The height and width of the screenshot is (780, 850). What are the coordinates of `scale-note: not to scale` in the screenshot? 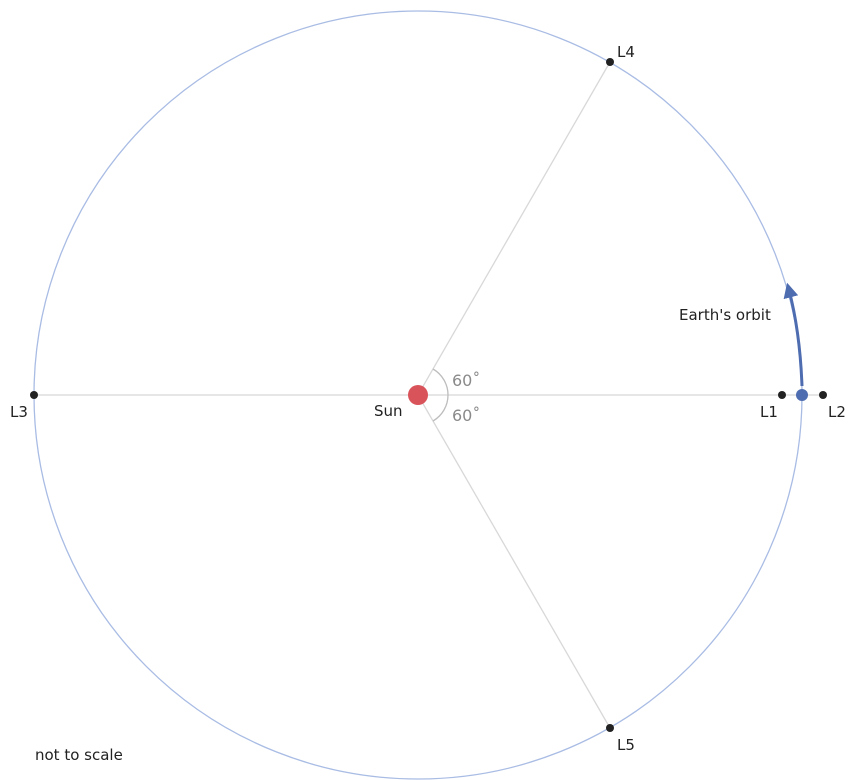 It's located at (79, 755).